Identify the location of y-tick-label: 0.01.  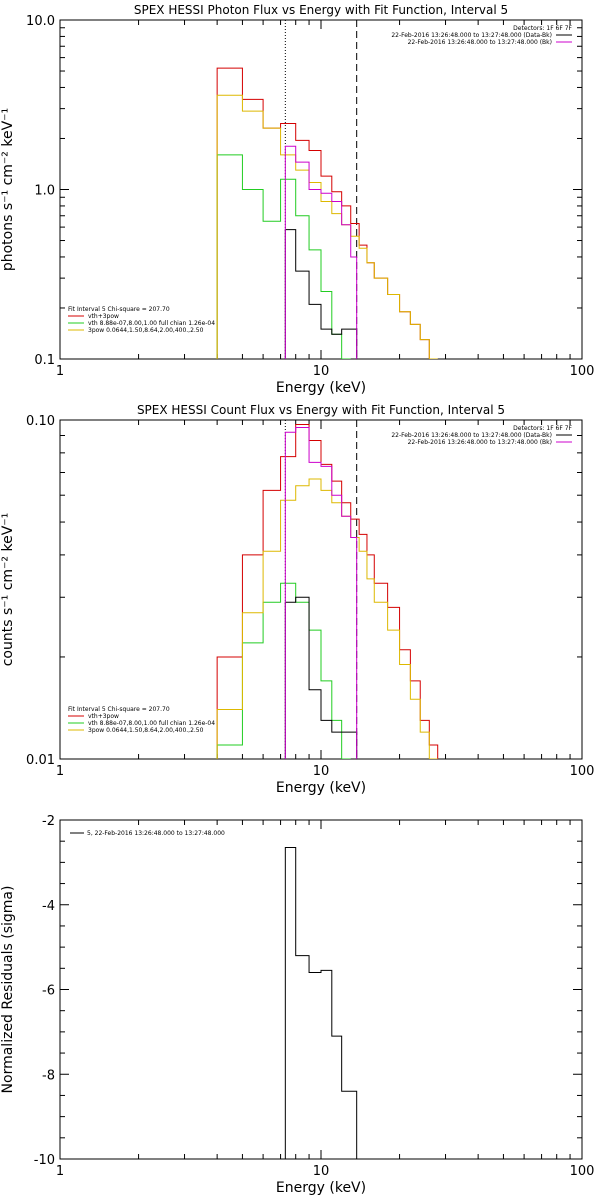
(40, 760).